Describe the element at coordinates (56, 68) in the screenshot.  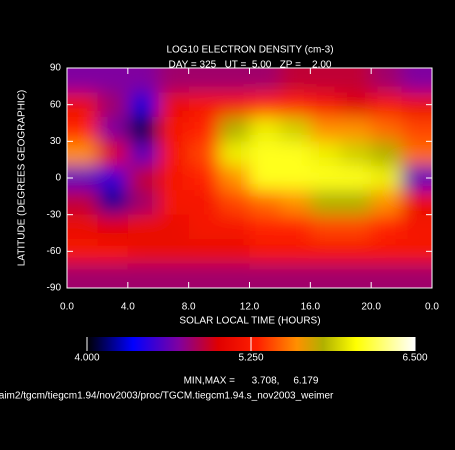
I see `y-tick-label: 90` at that location.